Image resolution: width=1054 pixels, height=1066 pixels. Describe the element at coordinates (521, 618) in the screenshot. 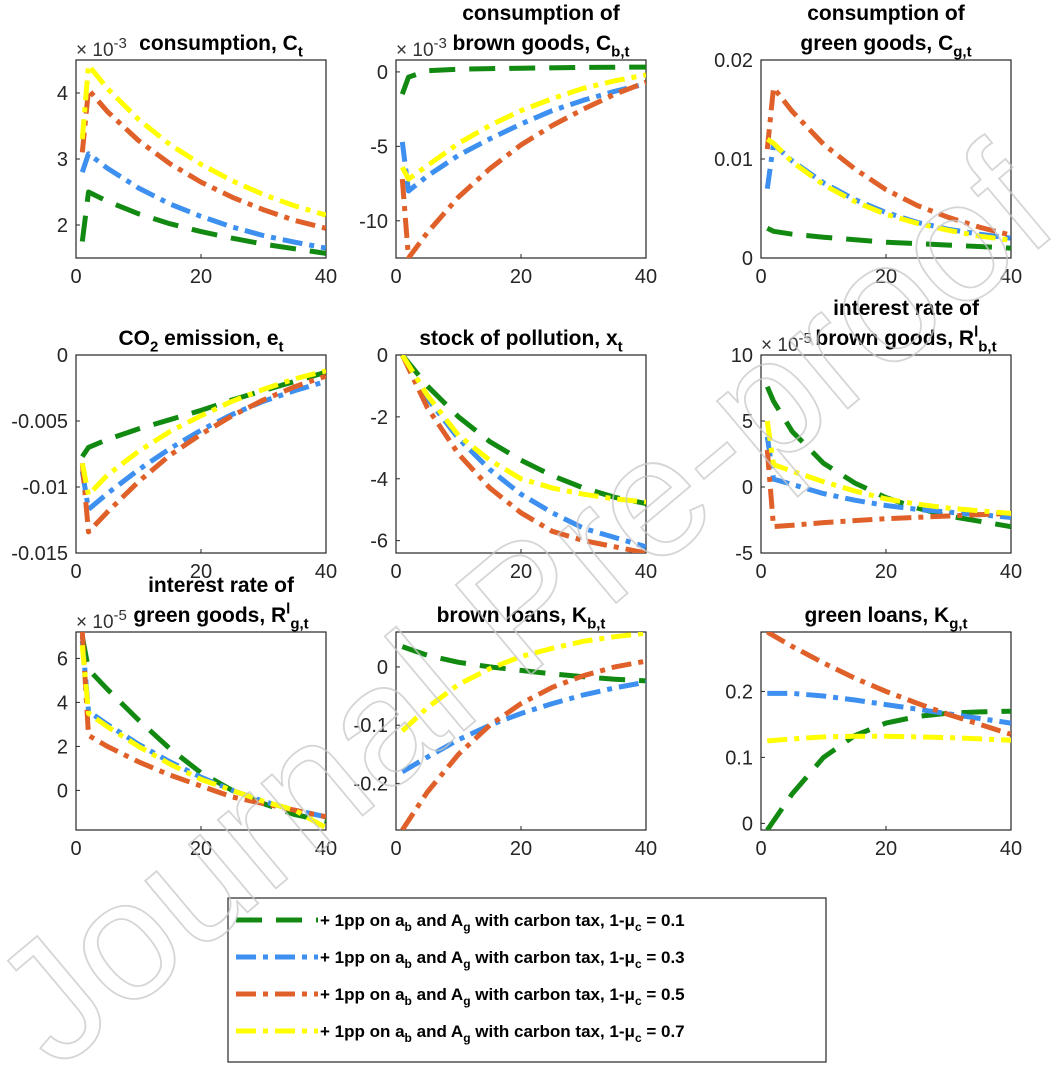

I see `subplot-title: brown loans, Kb,t` at that location.